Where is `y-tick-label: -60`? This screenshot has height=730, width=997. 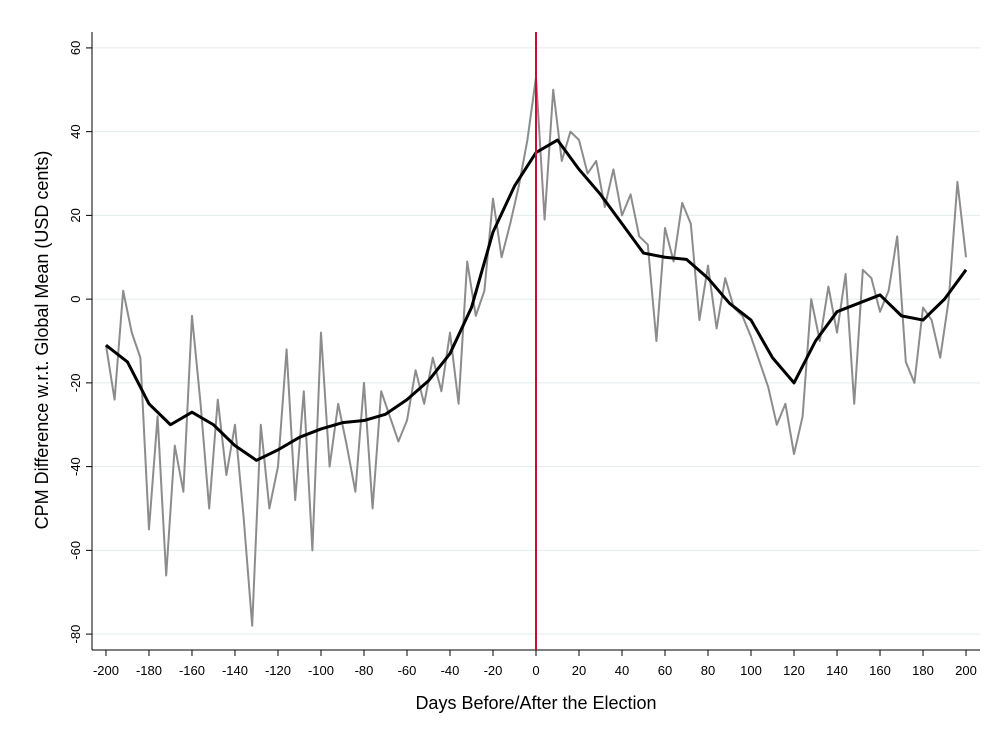
y-tick-label: -60 is located at coordinates (75, 550).